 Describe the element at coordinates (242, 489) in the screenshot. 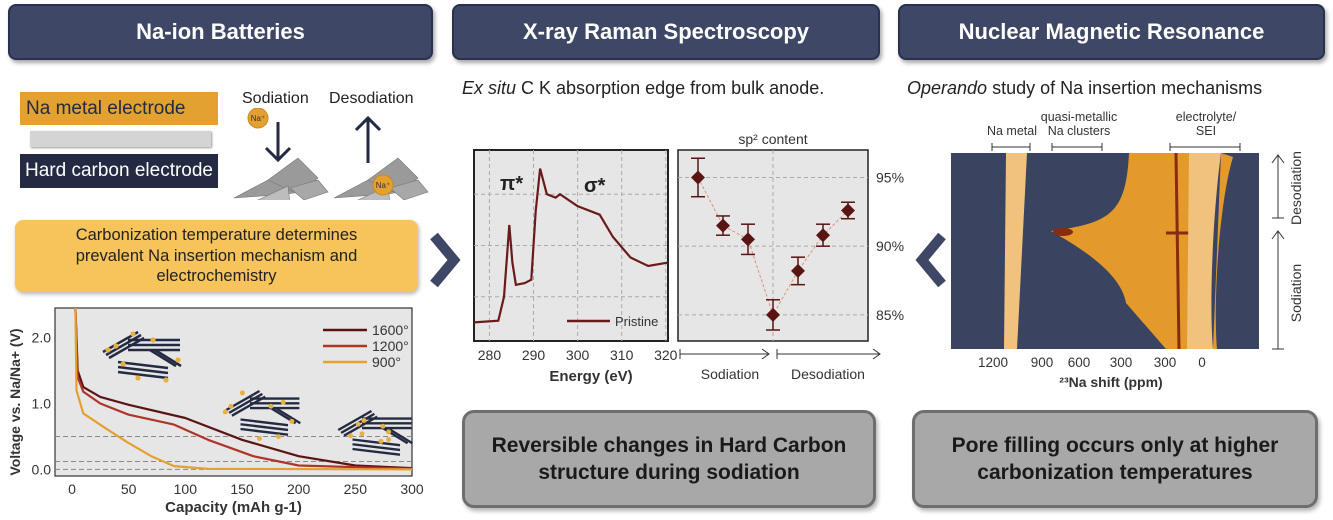

I see `x-tick-label: 150` at that location.